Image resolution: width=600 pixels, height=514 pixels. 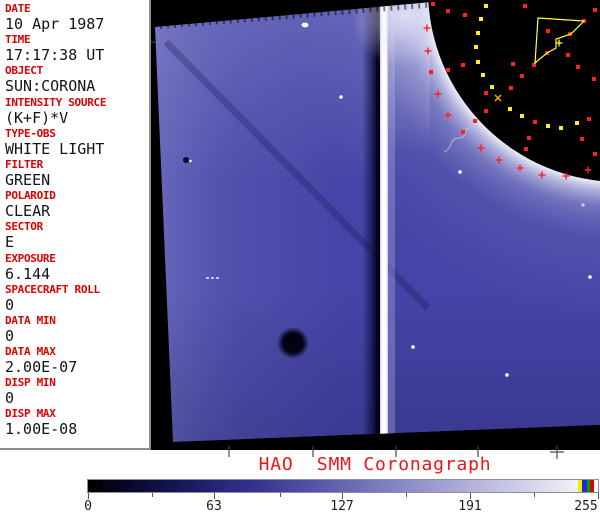 What do you see at coordinates (10, 335) in the screenshot?
I see `metadata-value: 0` at bounding box center [10, 335].